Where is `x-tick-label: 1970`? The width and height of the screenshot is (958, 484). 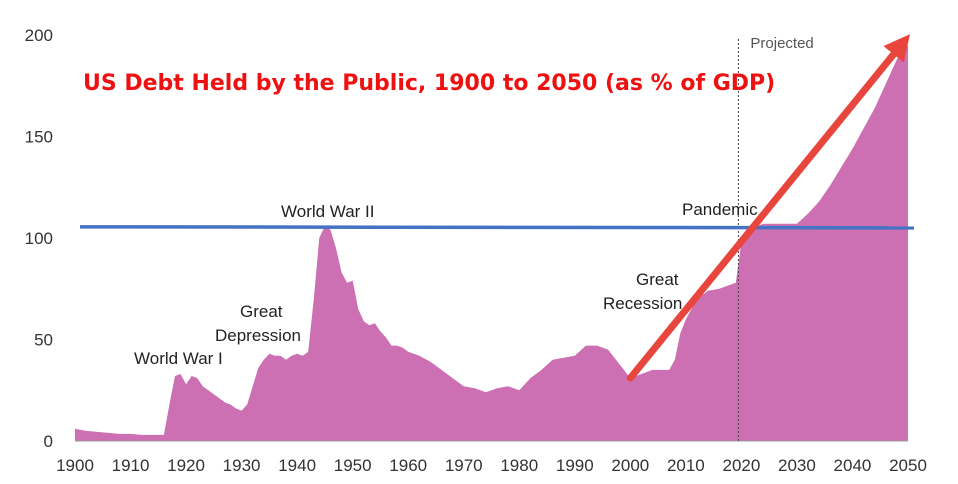
x-tick-label: 1970 is located at coordinates (464, 465).